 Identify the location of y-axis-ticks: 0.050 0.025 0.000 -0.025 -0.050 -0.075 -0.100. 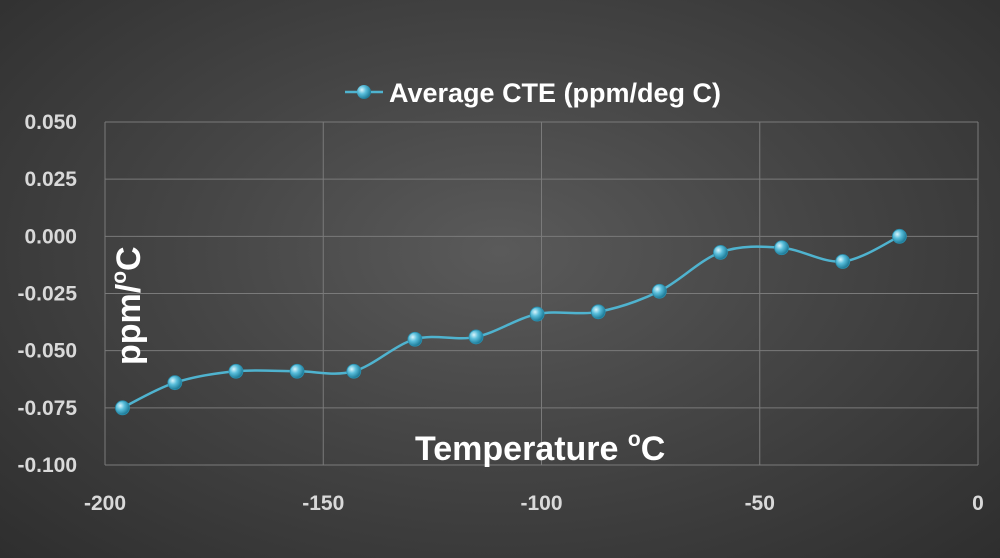
(47, 294).